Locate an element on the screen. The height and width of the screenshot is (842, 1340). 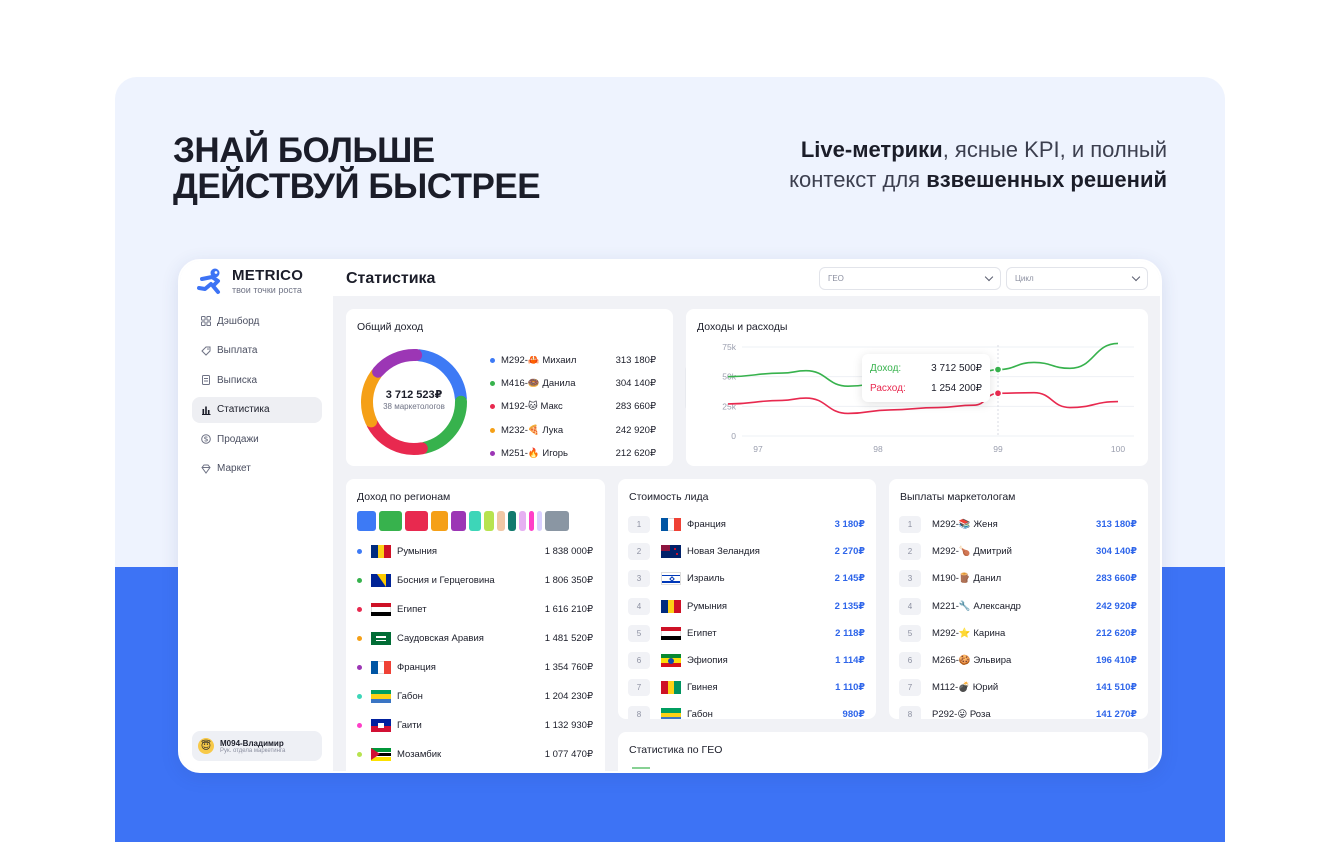
payout-value: 283 660₽ is located at coordinates (1116, 579).